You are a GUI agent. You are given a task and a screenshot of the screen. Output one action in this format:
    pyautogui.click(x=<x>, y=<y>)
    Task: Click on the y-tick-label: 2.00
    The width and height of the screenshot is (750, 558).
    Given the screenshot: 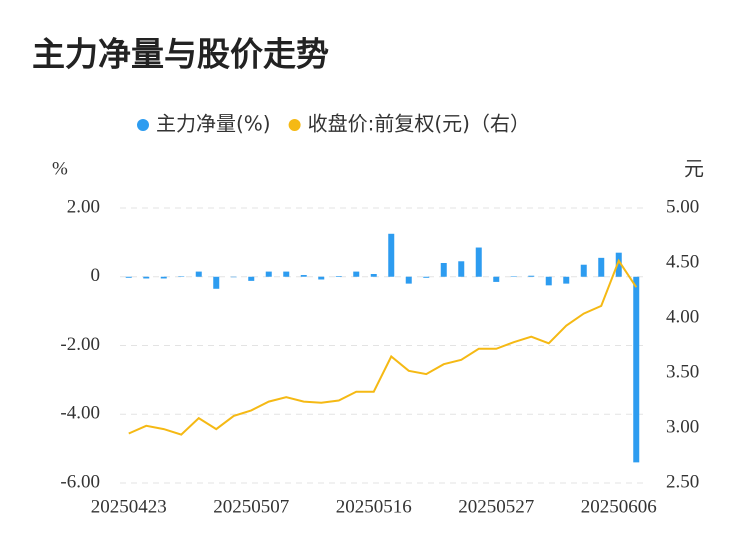 What is the action you would take?
    pyautogui.click(x=83, y=206)
    